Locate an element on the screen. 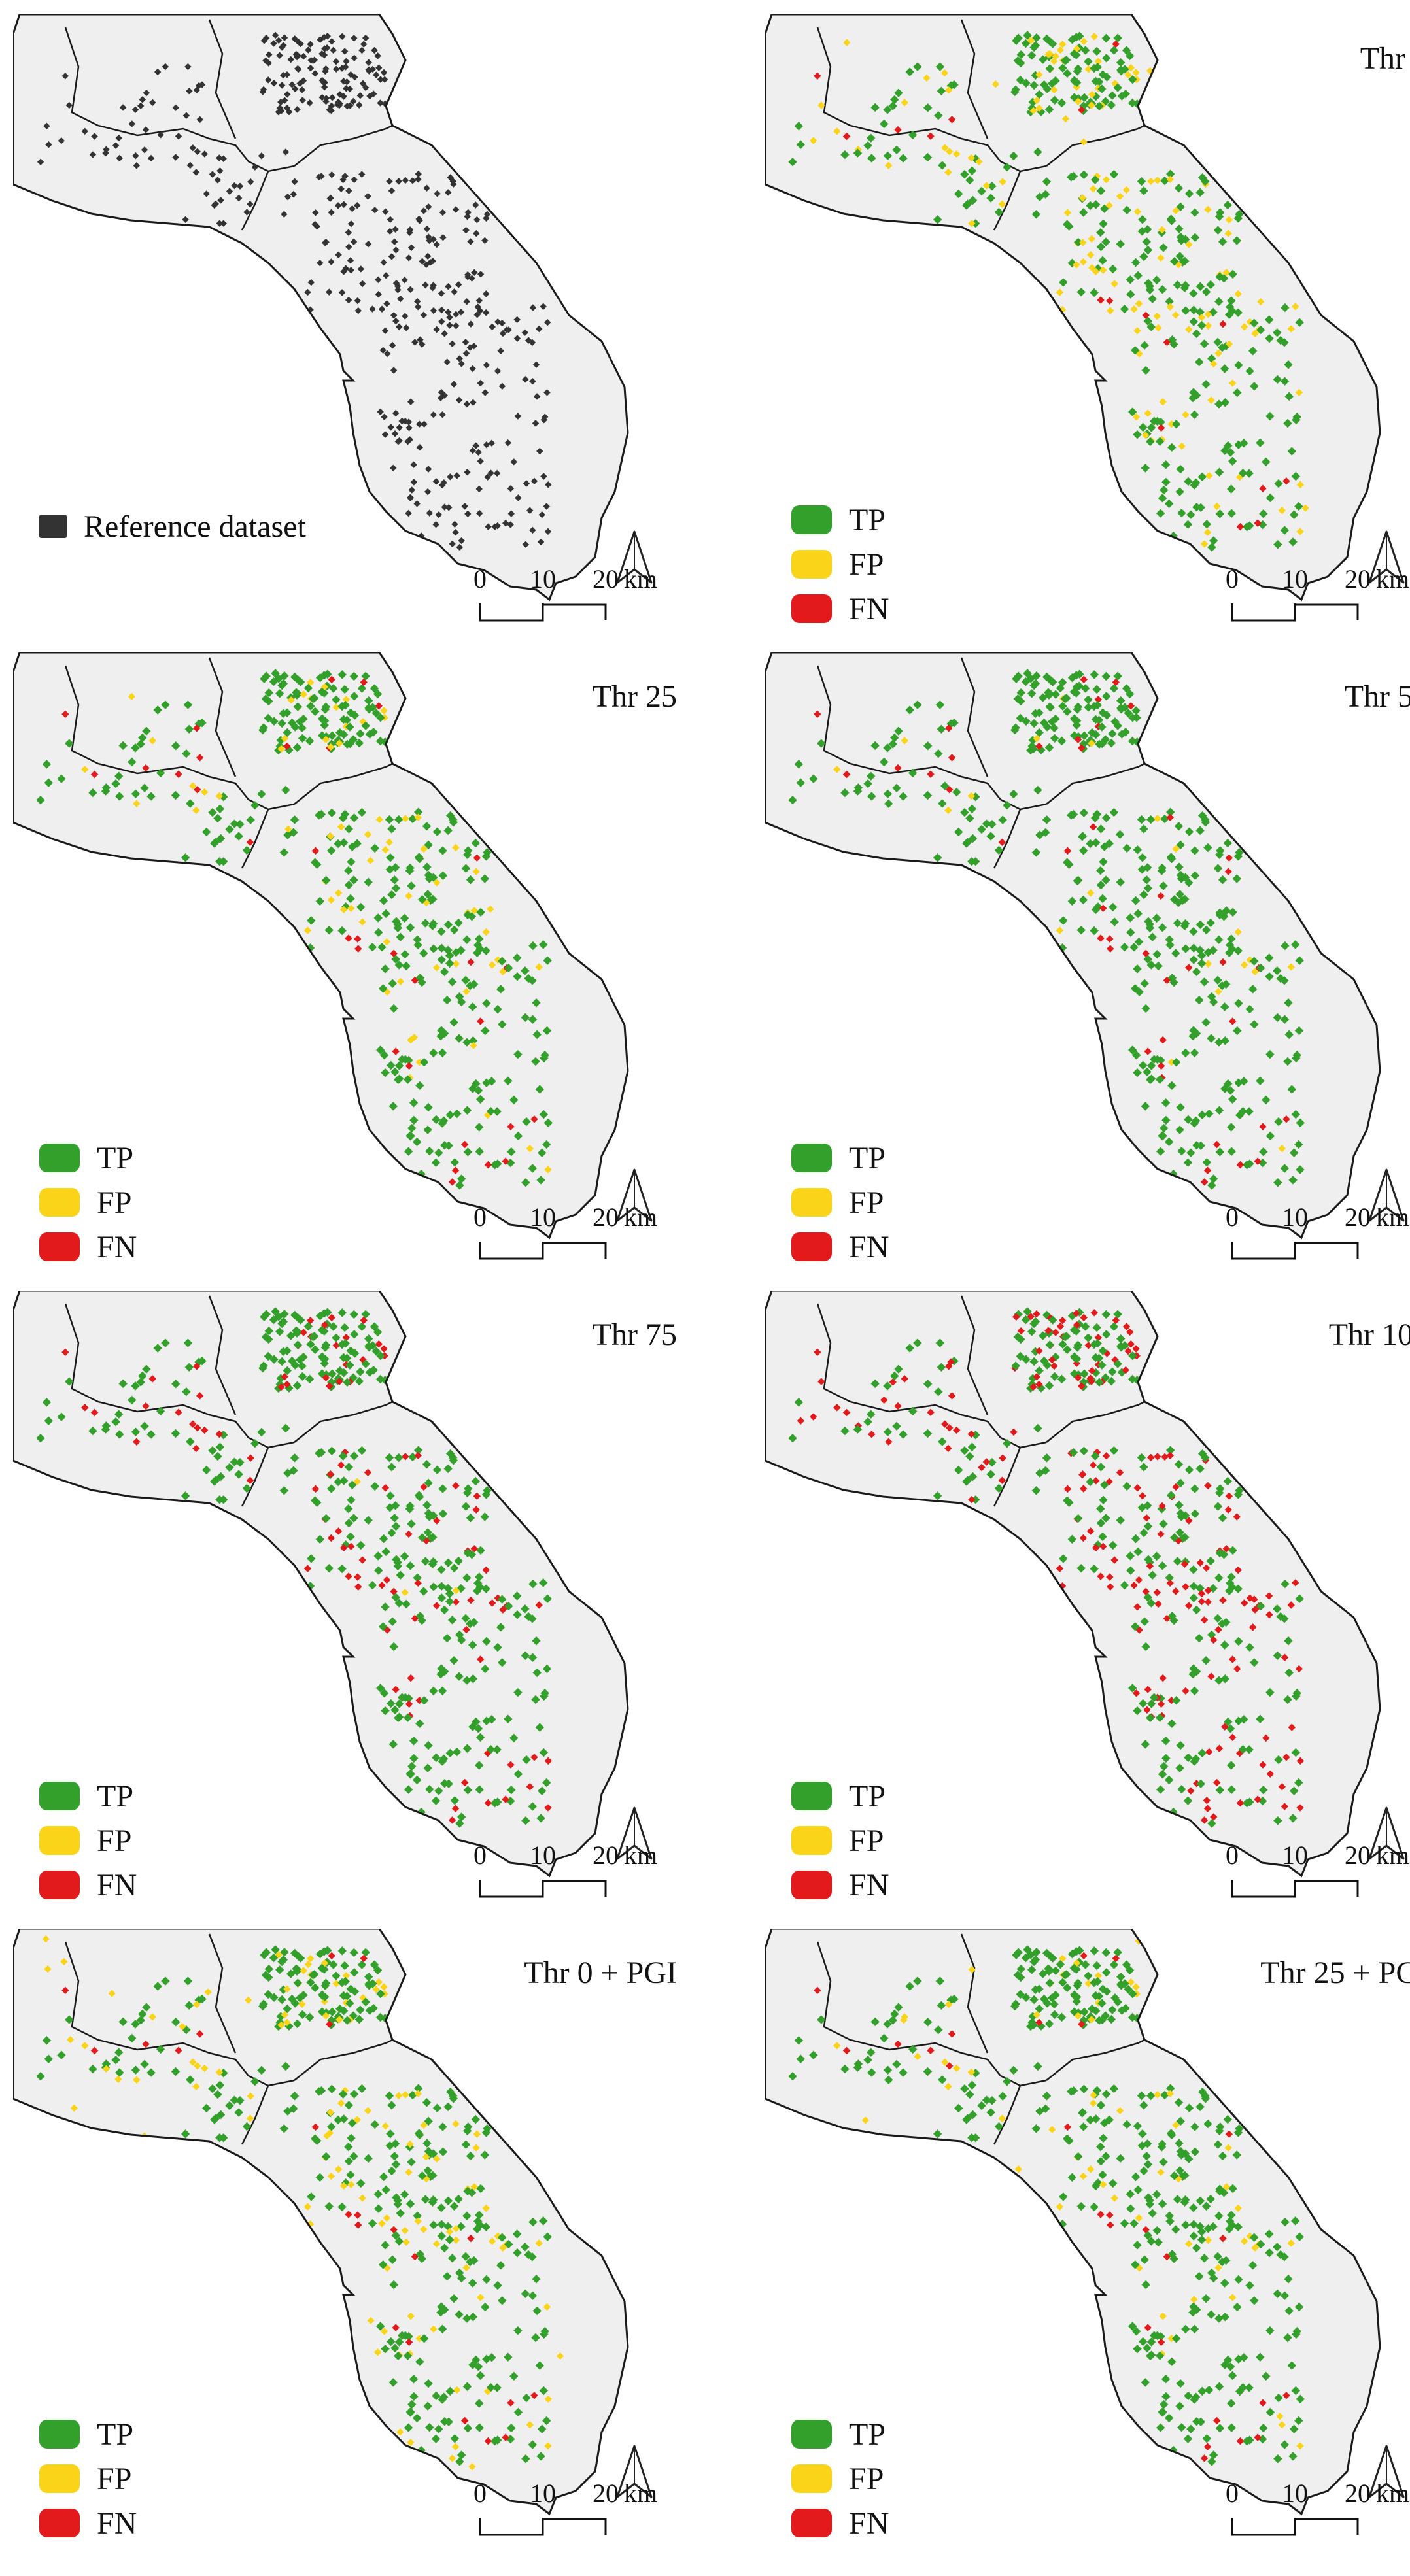  admin-border is located at coordinates (975, 717).